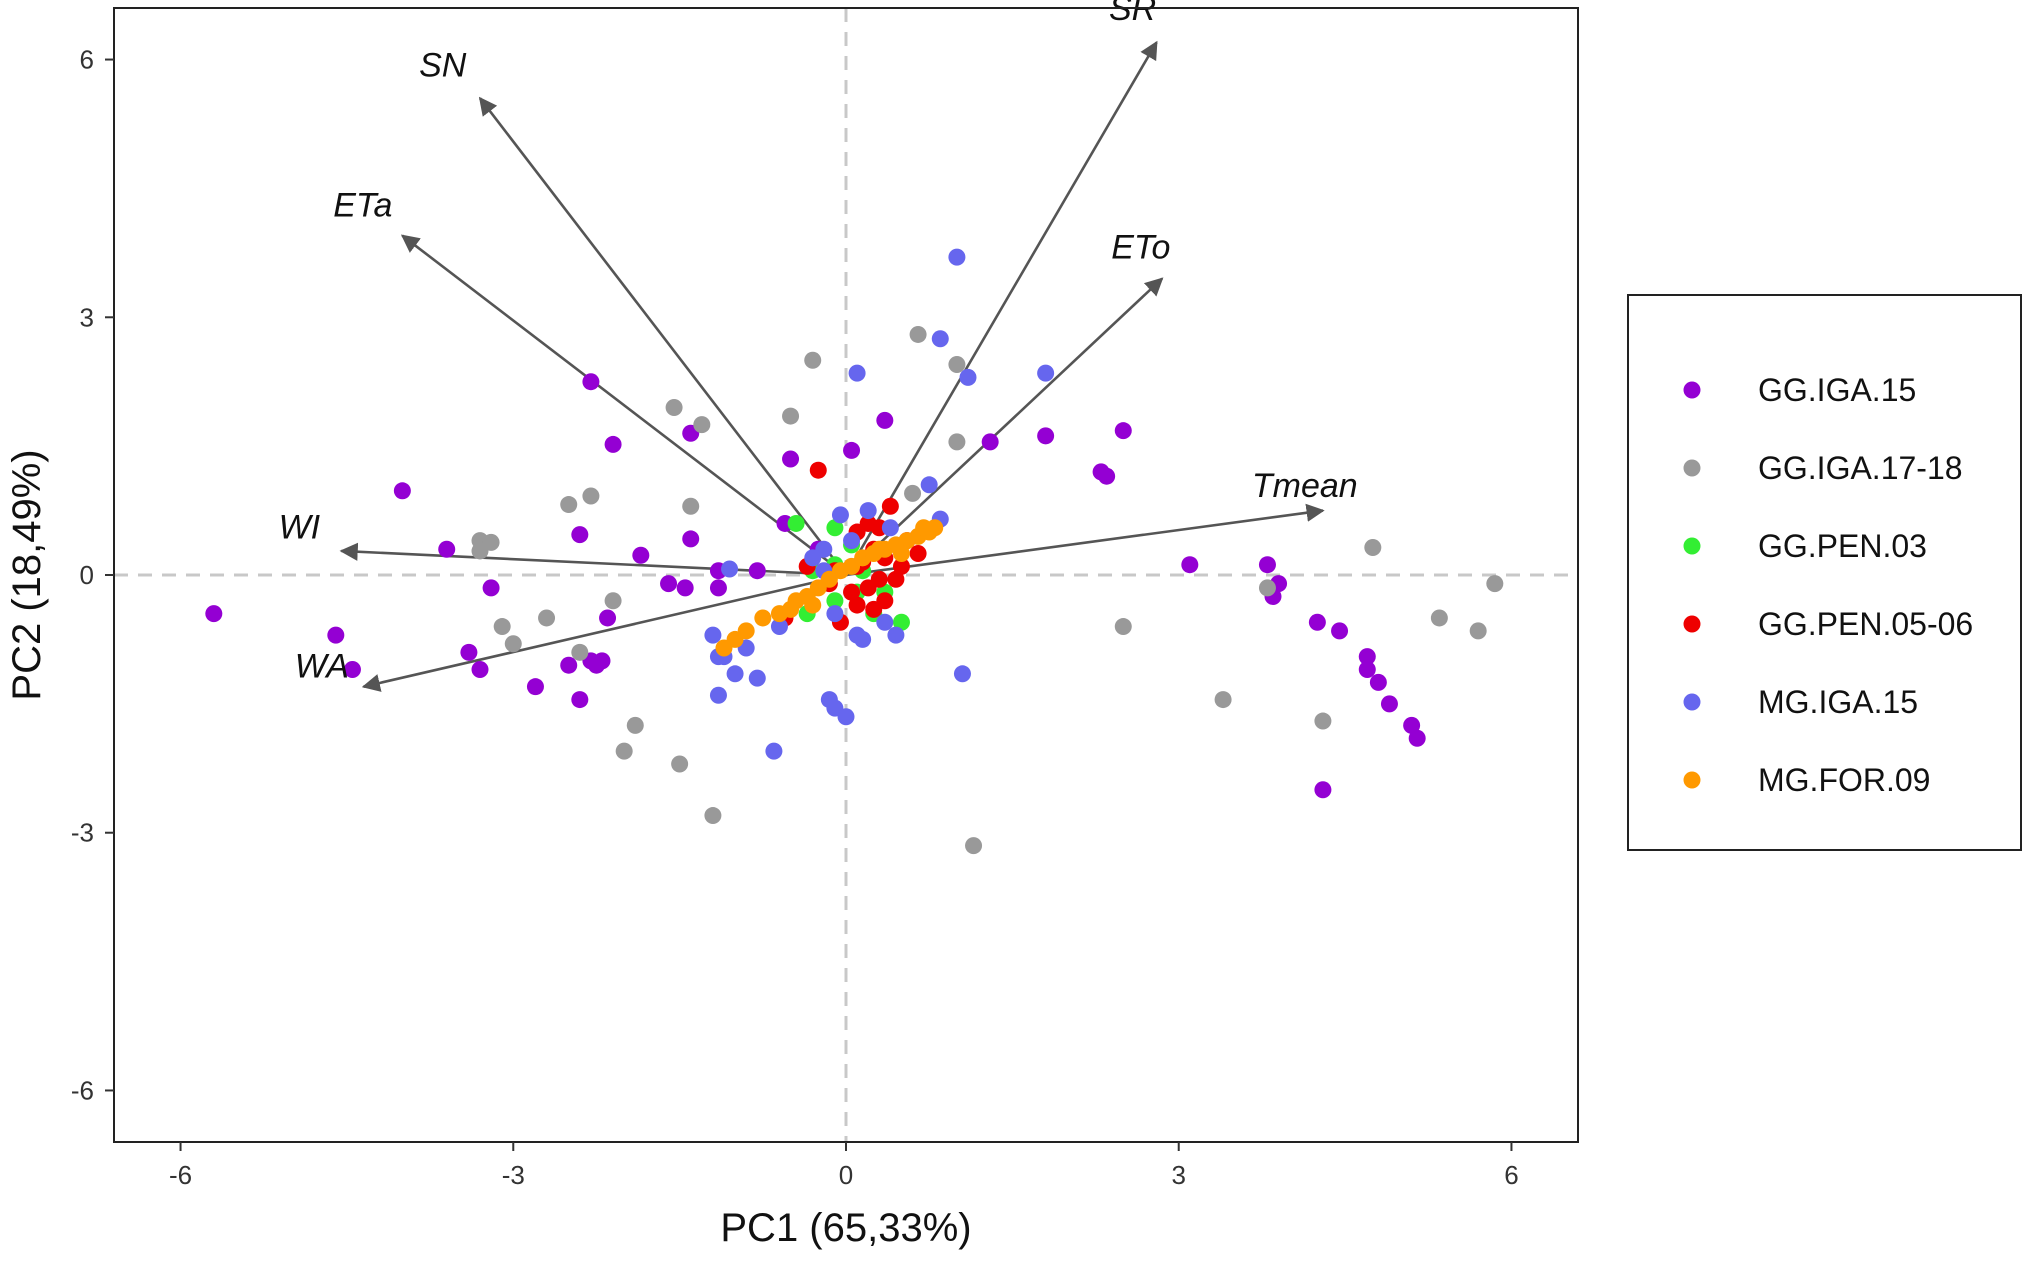 The image size is (2032, 1261). Describe the element at coordinates (443, 66) in the screenshot. I see `loading-label-sn: SN` at that location.